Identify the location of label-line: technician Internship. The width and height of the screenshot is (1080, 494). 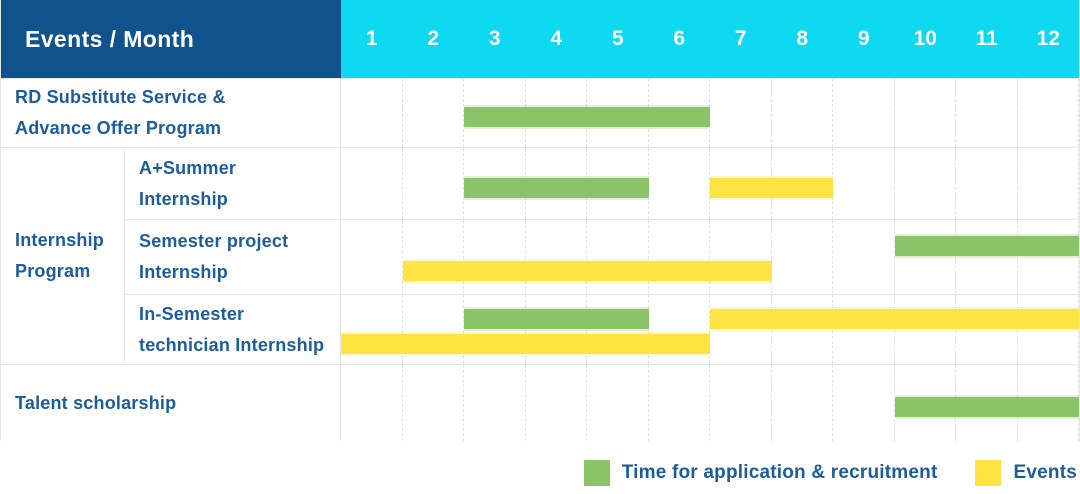
(232, 344).